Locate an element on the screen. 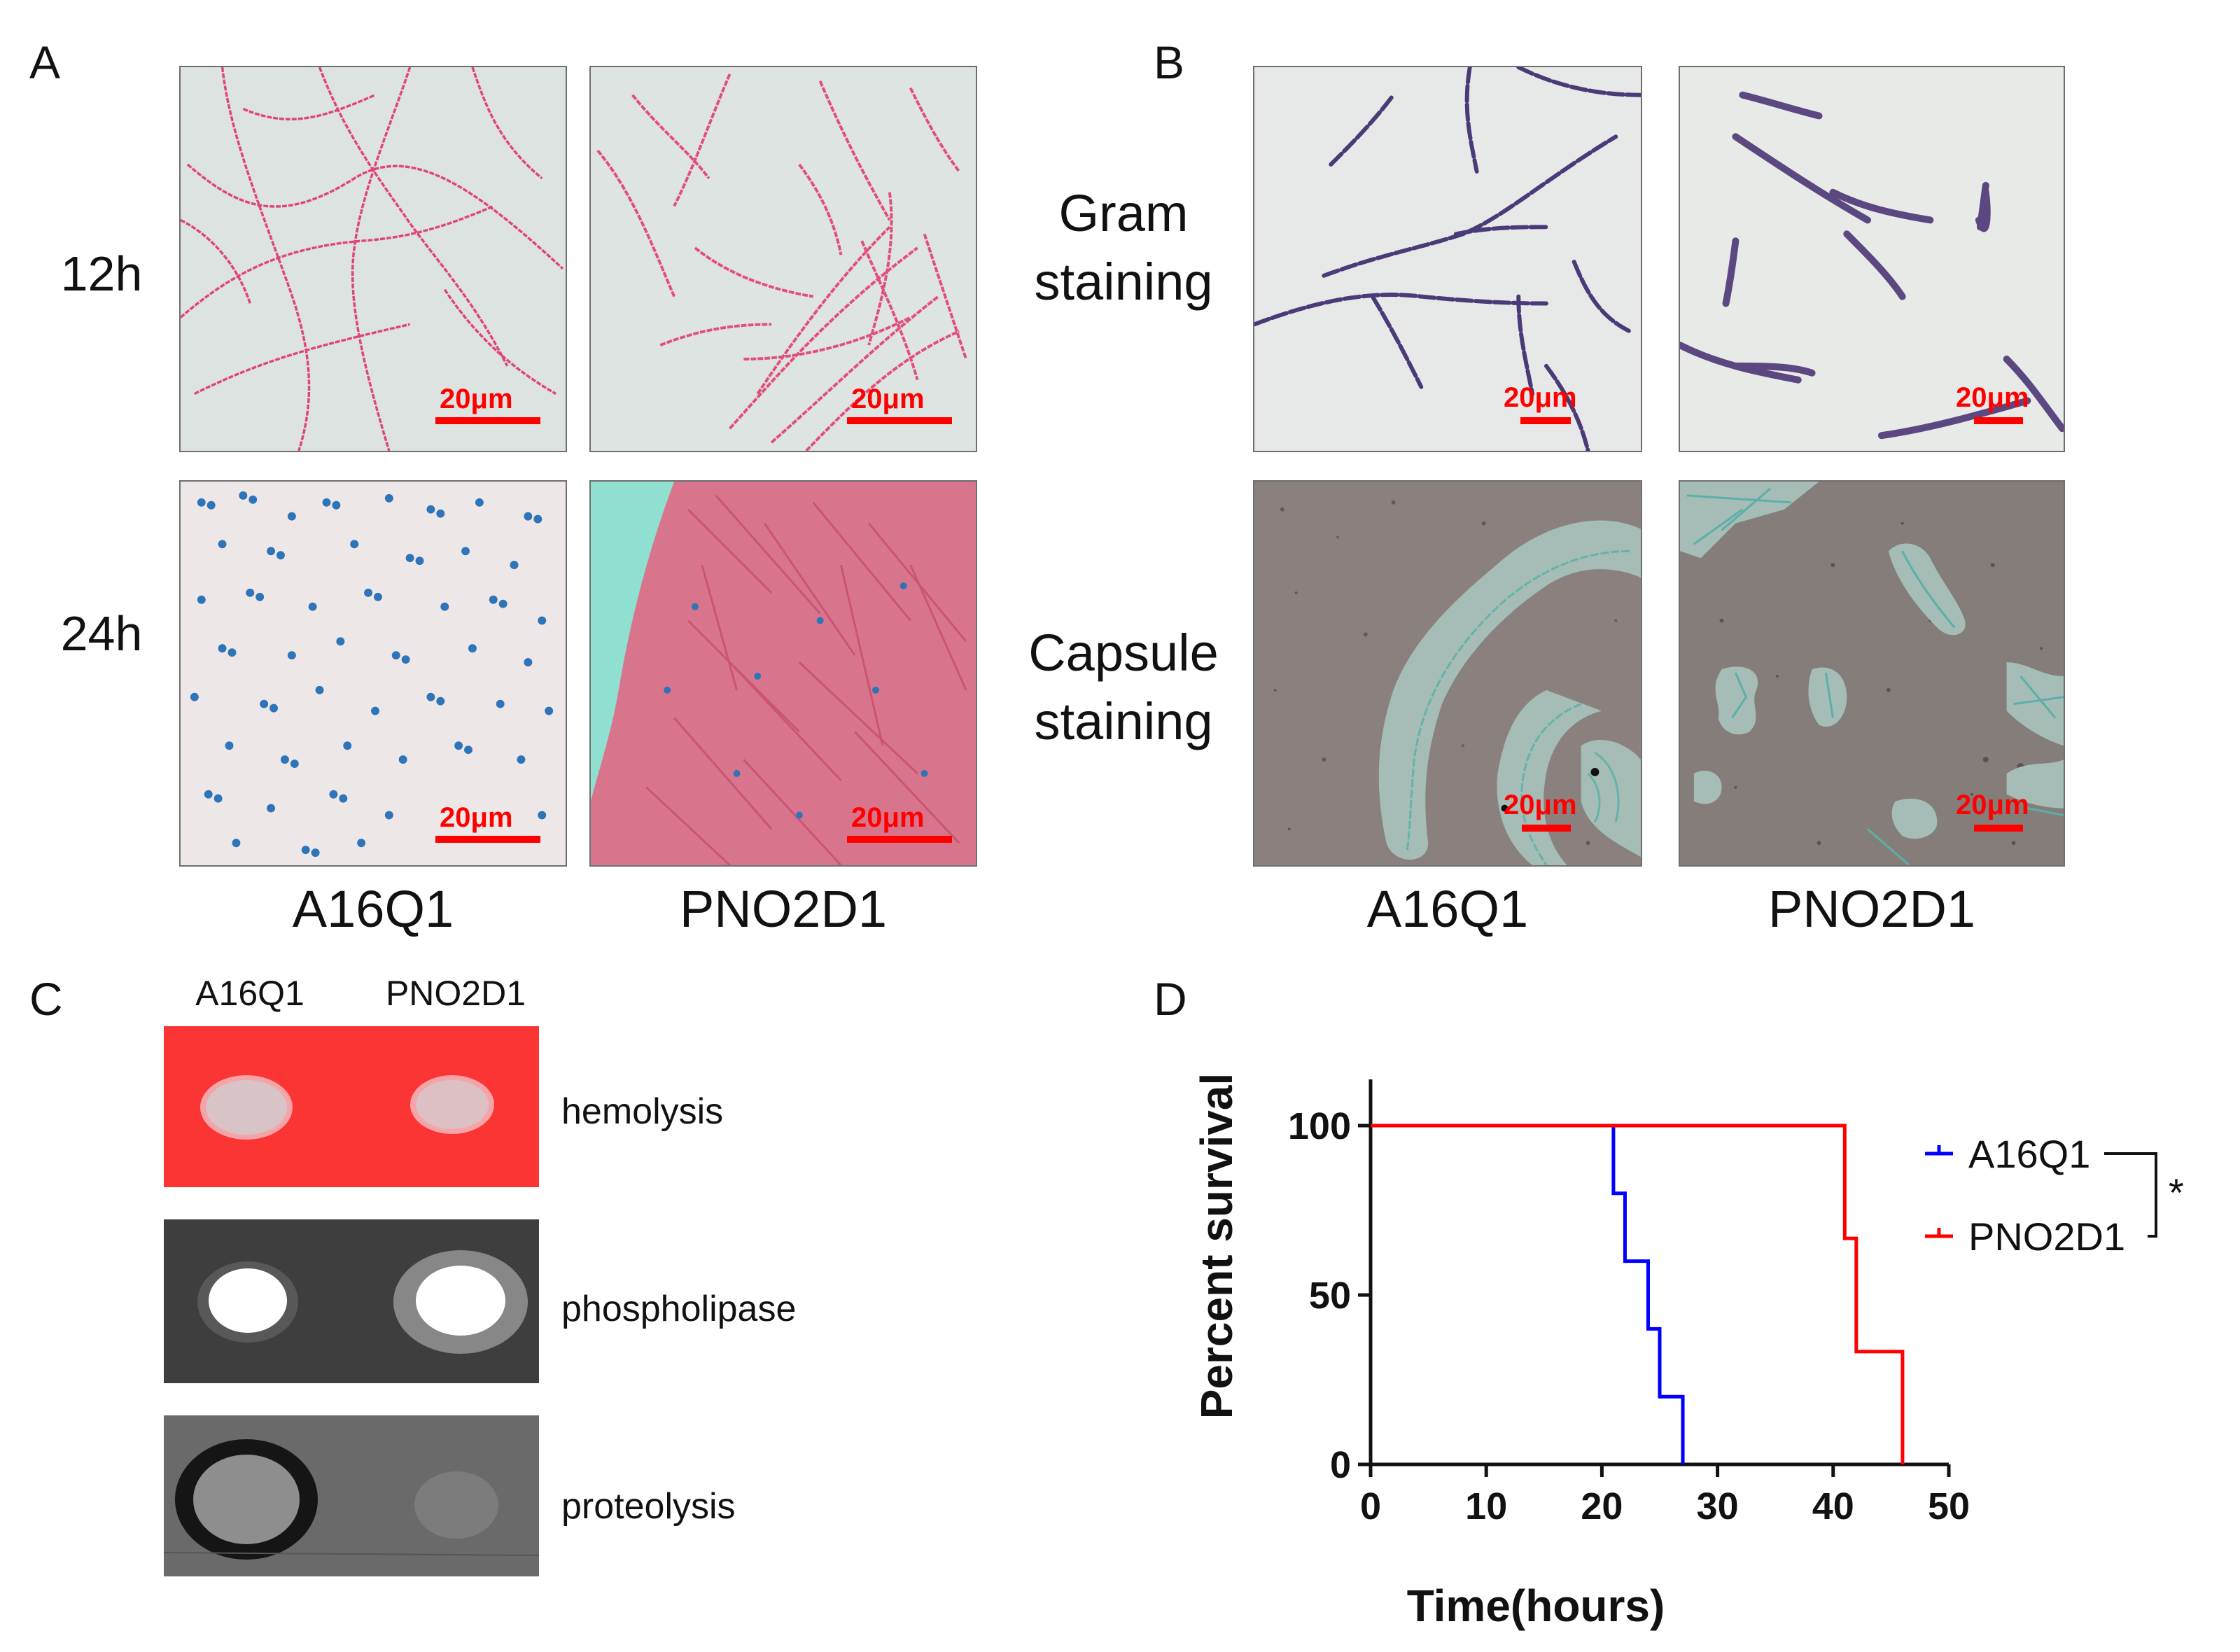 The image size is (2240, 1652). plate-proteolysis is located at coordinates (351, 1495).